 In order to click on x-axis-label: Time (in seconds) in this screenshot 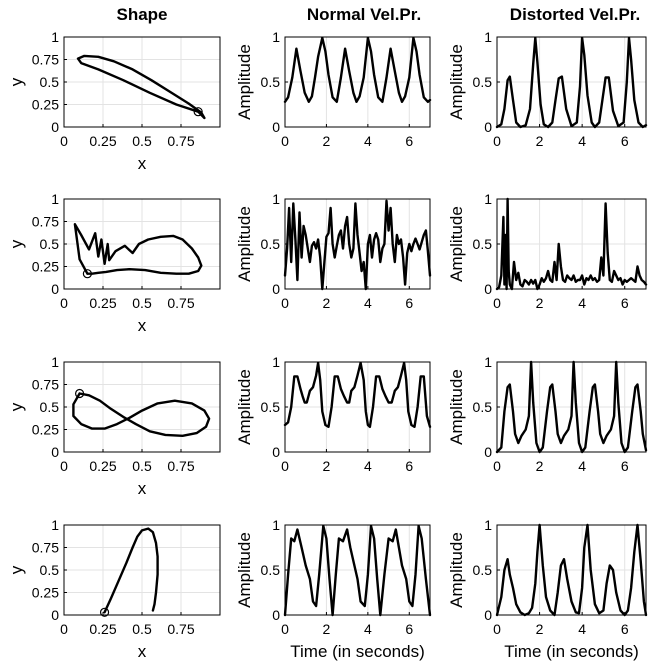, I will do `click(571, 651)`.